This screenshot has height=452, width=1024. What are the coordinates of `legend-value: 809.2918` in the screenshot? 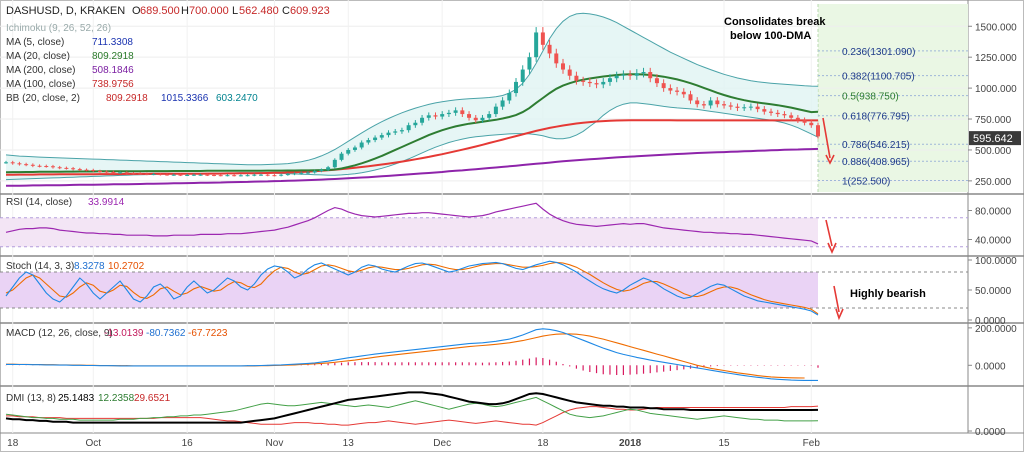 It's located at (127, 98).